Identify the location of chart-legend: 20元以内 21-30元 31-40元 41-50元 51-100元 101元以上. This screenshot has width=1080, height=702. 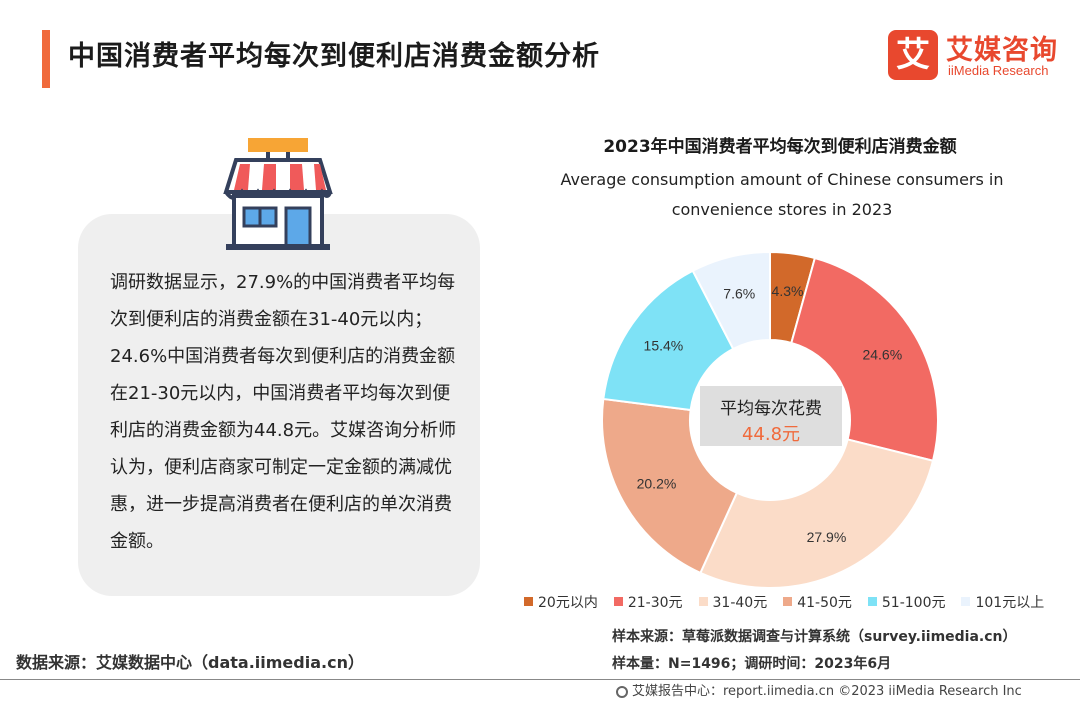
(802, 602).